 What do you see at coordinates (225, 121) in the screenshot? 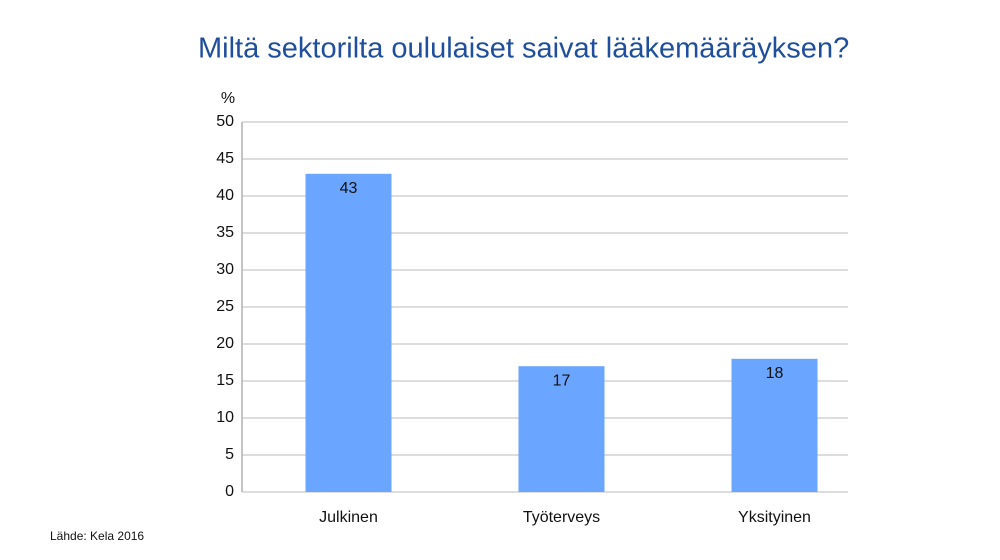
I see `y-tick-label: 50` at bounding box center [225, 121].